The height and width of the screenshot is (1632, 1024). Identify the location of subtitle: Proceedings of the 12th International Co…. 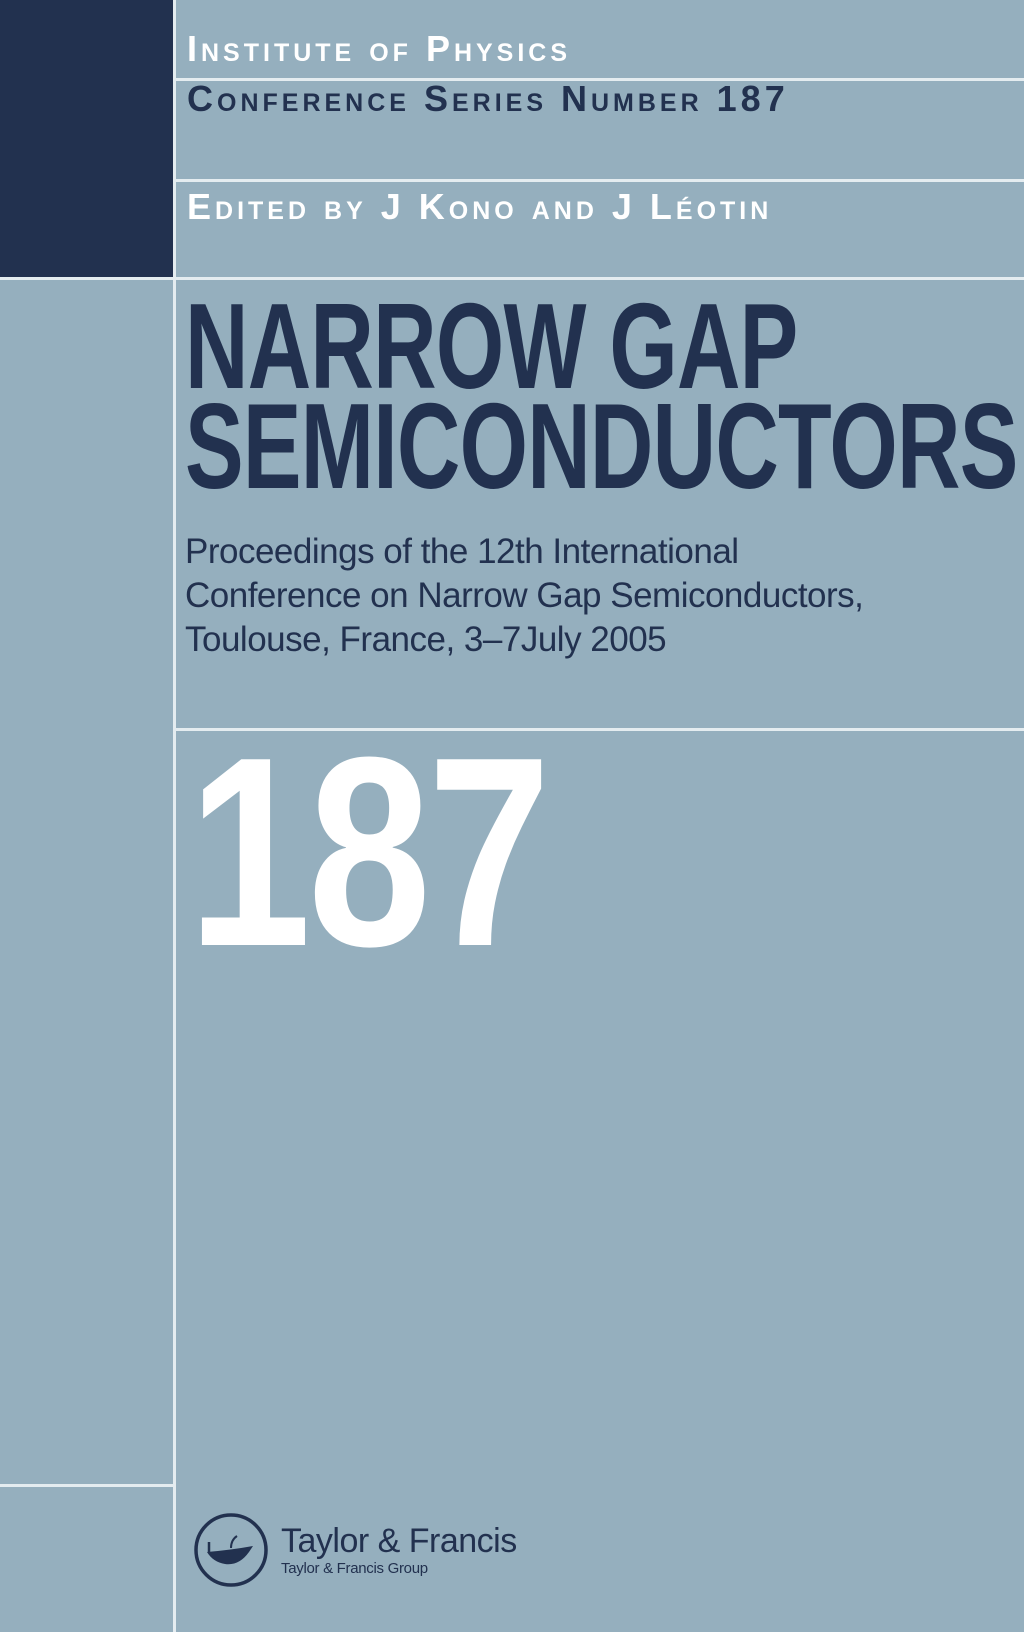
(524, 596).